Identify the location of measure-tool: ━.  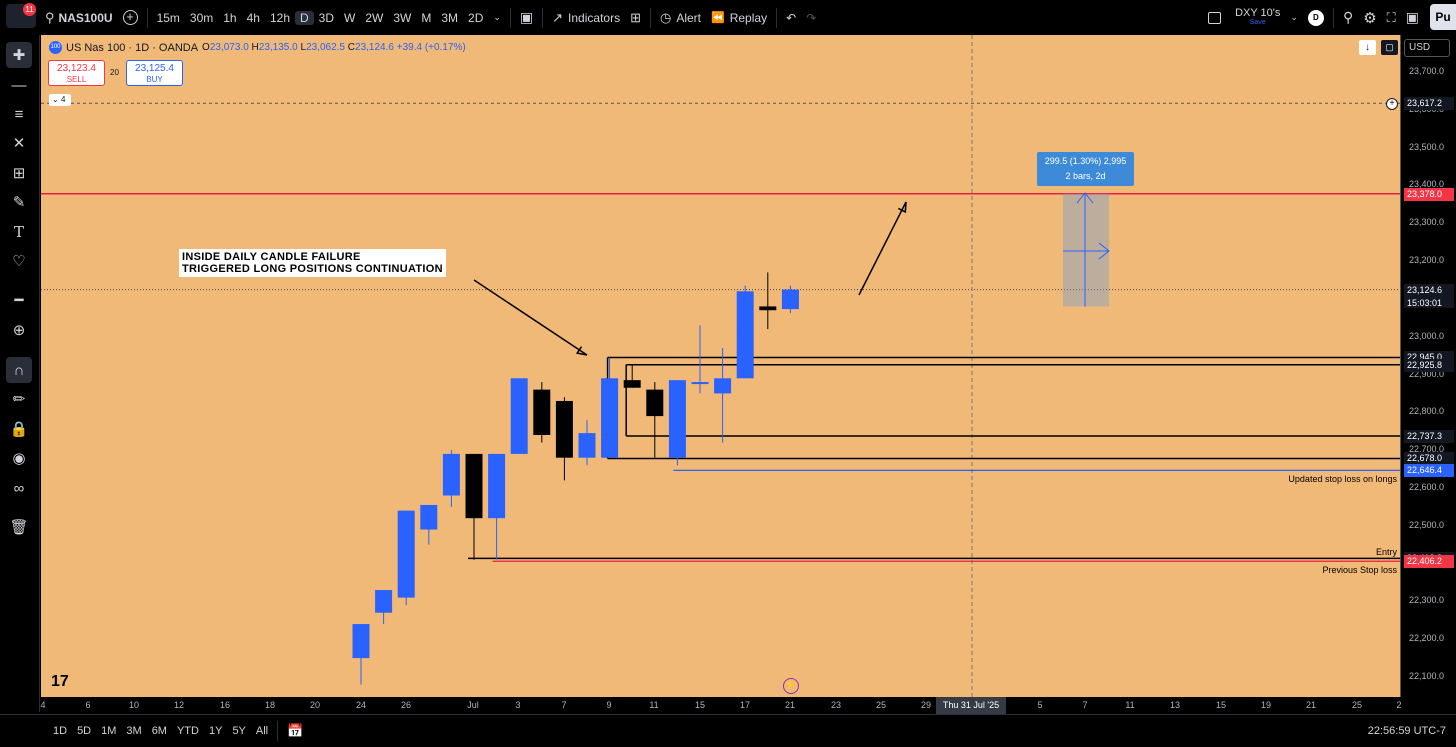
(19, 300).